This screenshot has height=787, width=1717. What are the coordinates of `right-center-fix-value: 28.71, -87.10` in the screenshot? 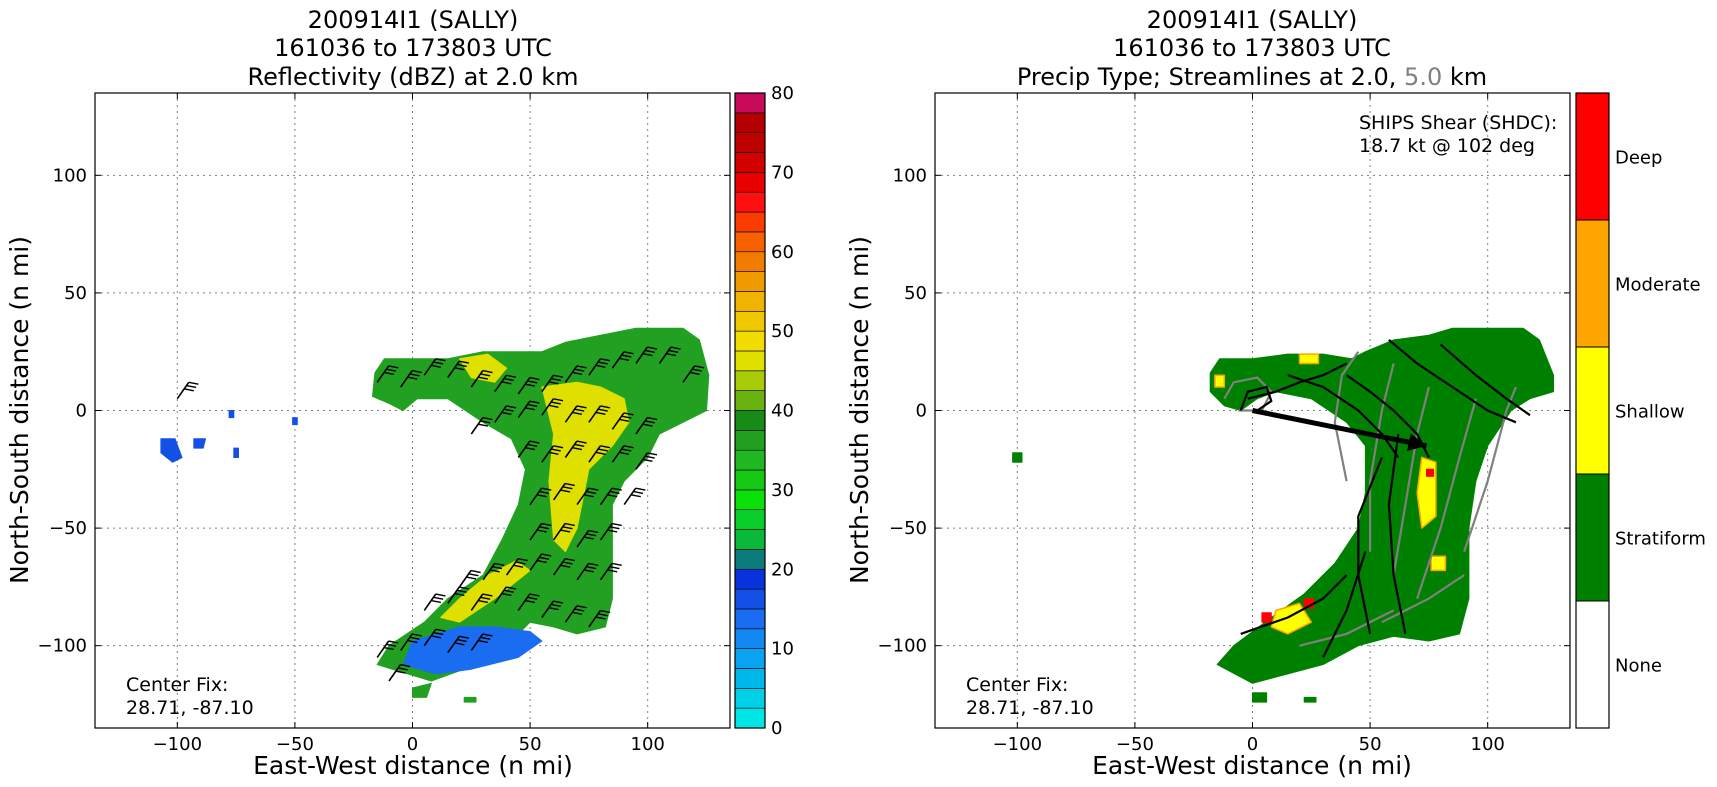 It's located at (1030, 708).